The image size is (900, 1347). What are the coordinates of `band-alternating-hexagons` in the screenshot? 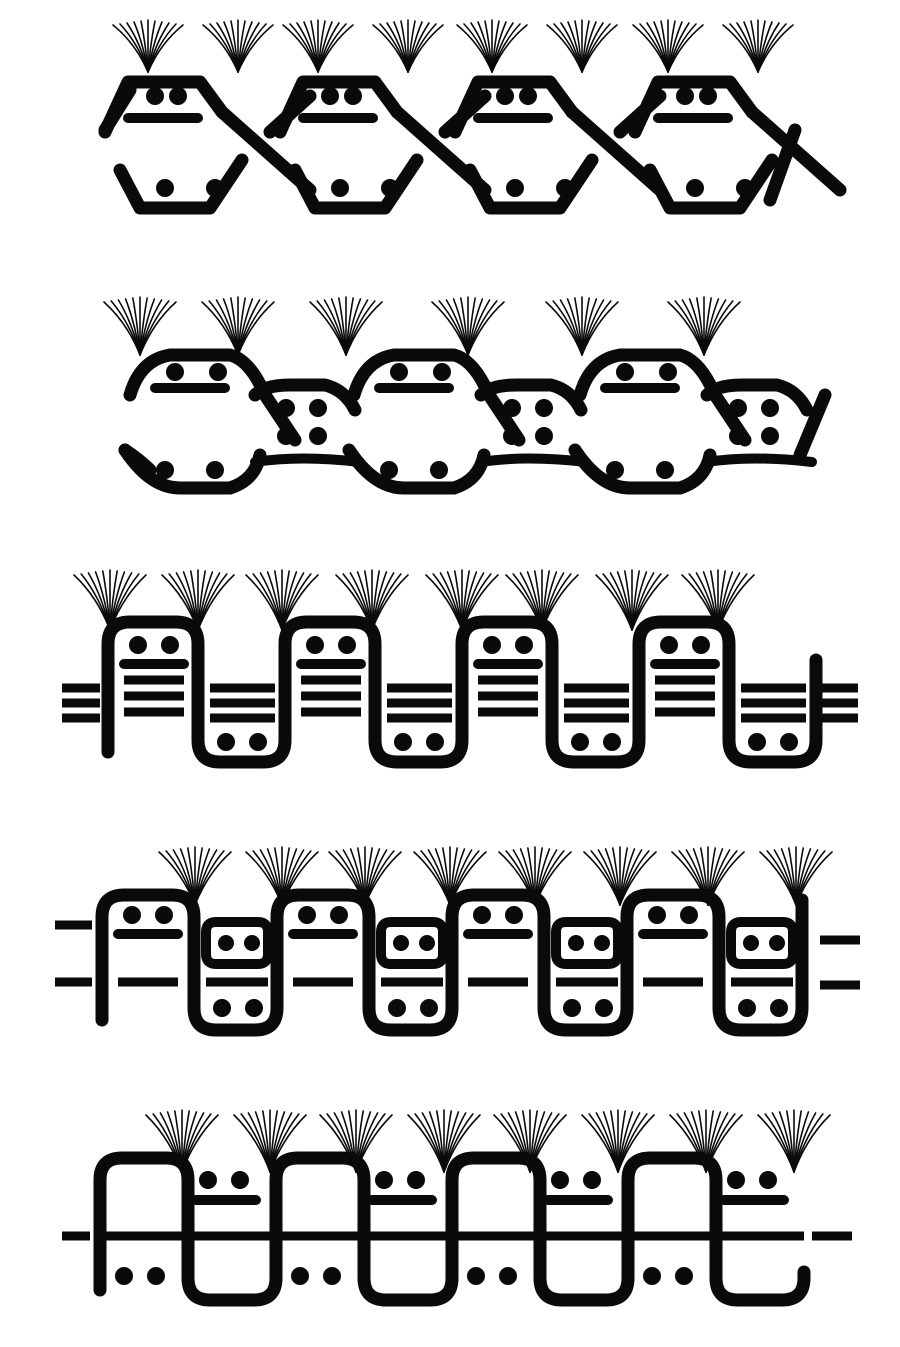 It's located at (467, 395).